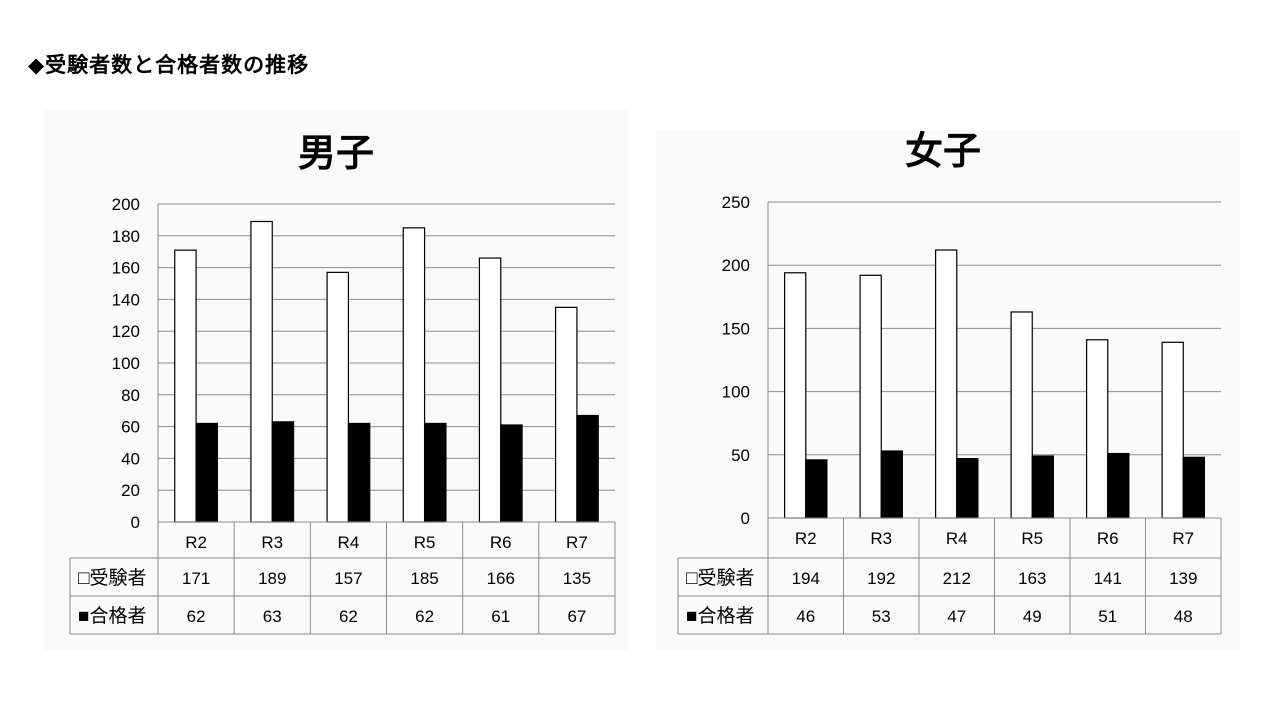  Describe the element at coordinates (736, 328) in the screenshot. I see `y-tick-label: 150` at that location.